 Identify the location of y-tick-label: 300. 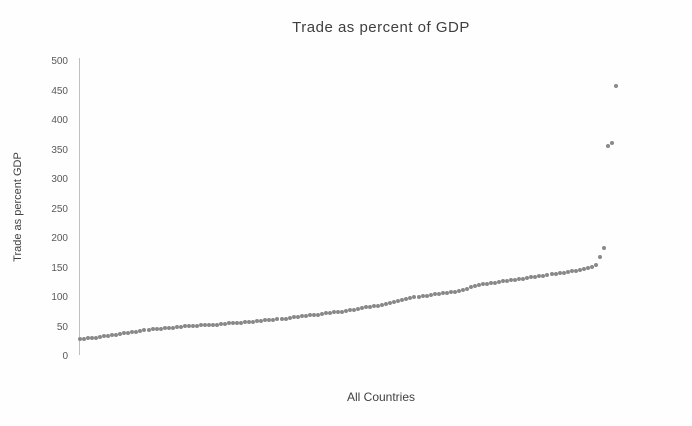
(59, 179).